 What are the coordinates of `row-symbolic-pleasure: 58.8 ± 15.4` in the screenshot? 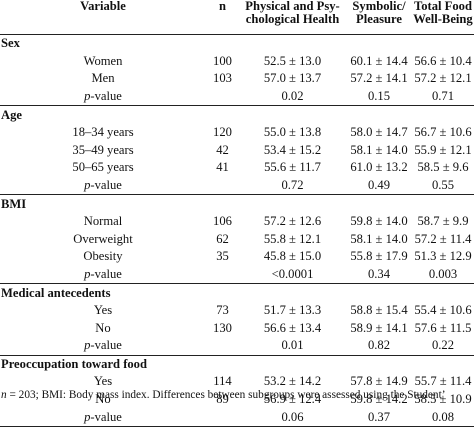 It's located at (379, 310).